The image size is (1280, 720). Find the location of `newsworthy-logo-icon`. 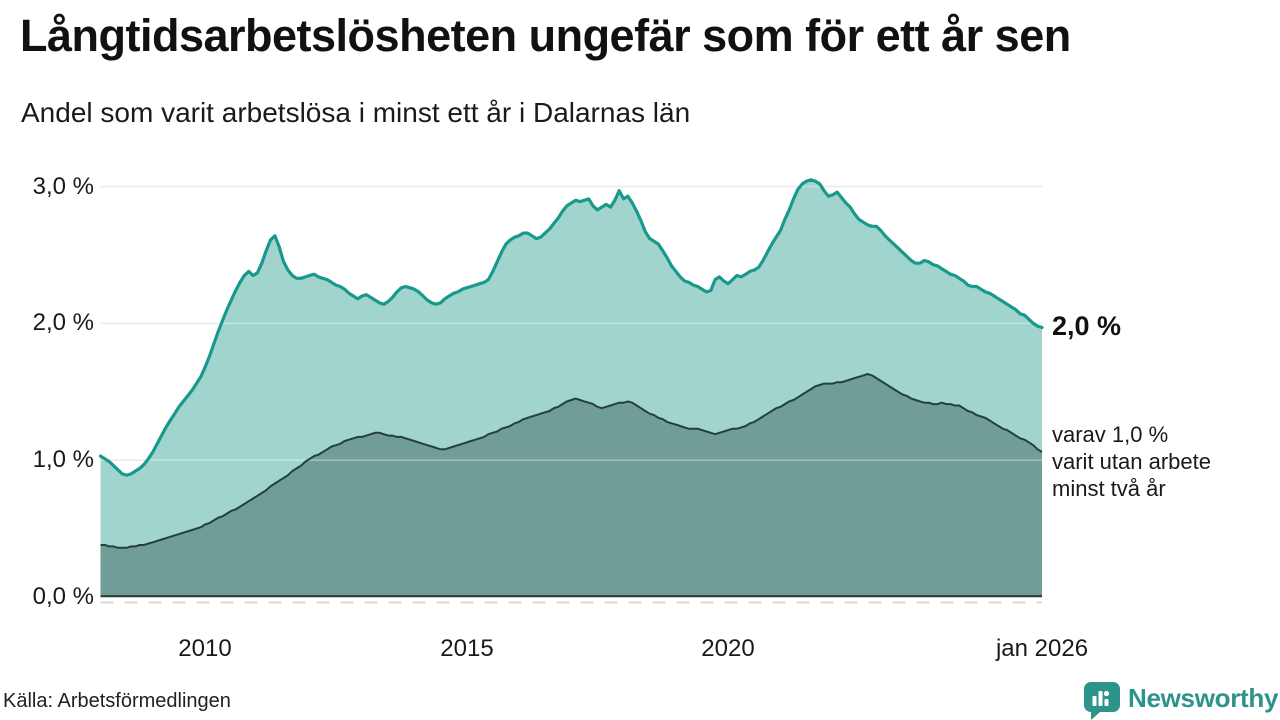

newsworthy-logo-icon is located at coordinates (1102, 701).